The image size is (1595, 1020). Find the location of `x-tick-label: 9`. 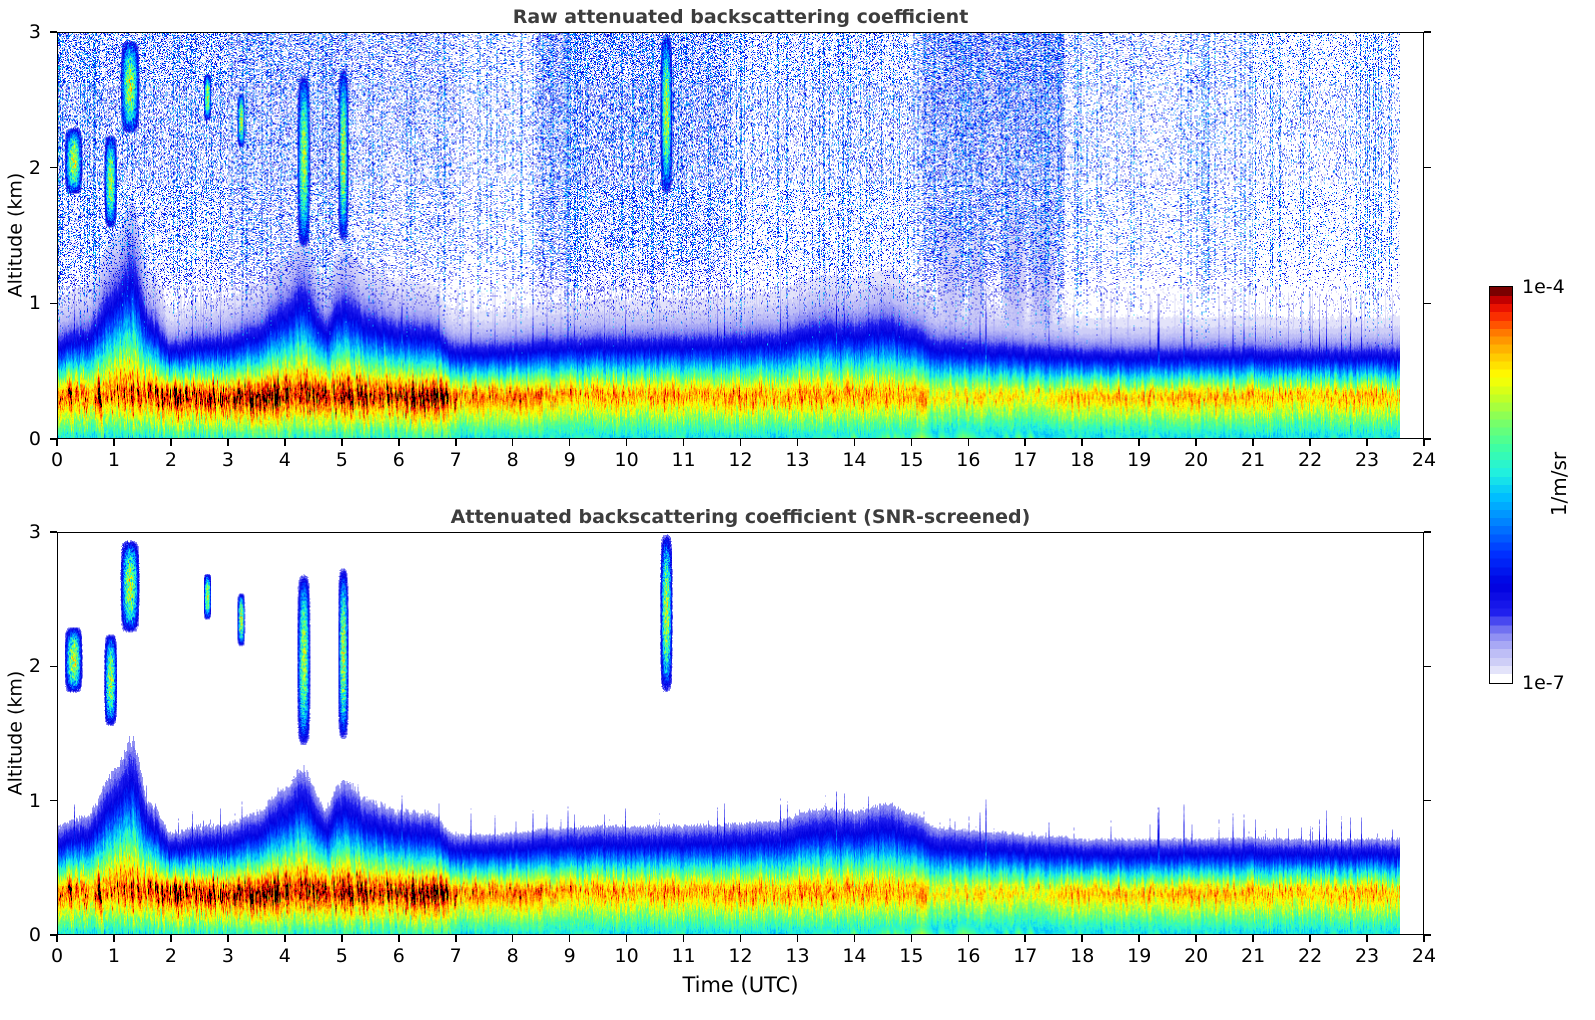

x-tick-label: 9 is located at coordinates (569, 956).